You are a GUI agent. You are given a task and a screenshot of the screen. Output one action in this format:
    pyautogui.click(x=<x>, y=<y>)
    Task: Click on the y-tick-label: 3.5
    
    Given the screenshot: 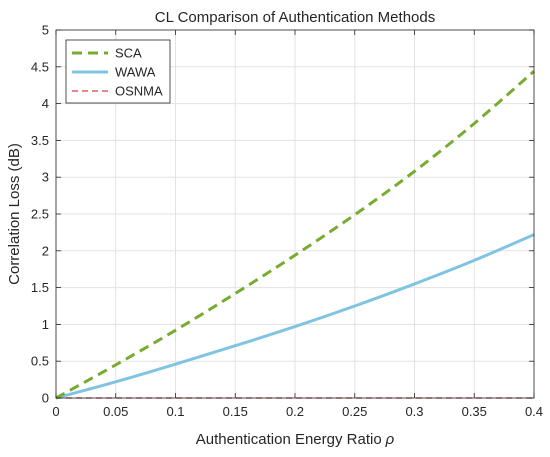 What is the action you would take?
    pyautogui.click(x=40, y=140)
    